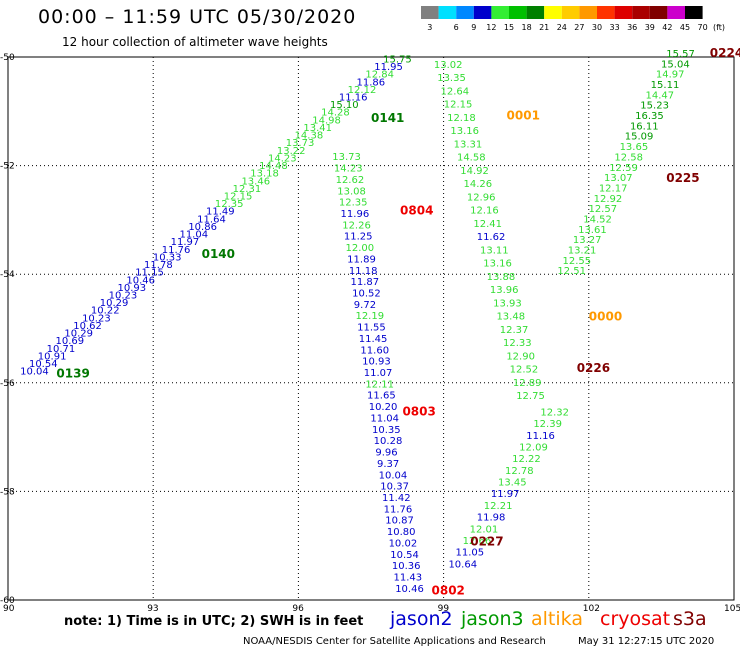 The image size is (740, 650). What do you see at coordinates (448, 65) in the screenshot?
I see `wave-height-value: 13.02` at bounding box center [448, 65].